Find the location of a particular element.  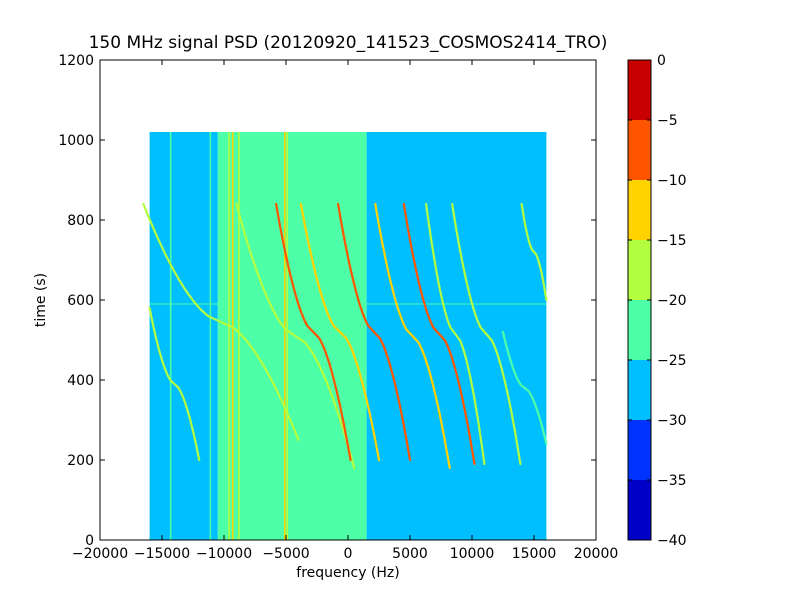

x-tick-label: 0 is located at coordinates (348, 554).